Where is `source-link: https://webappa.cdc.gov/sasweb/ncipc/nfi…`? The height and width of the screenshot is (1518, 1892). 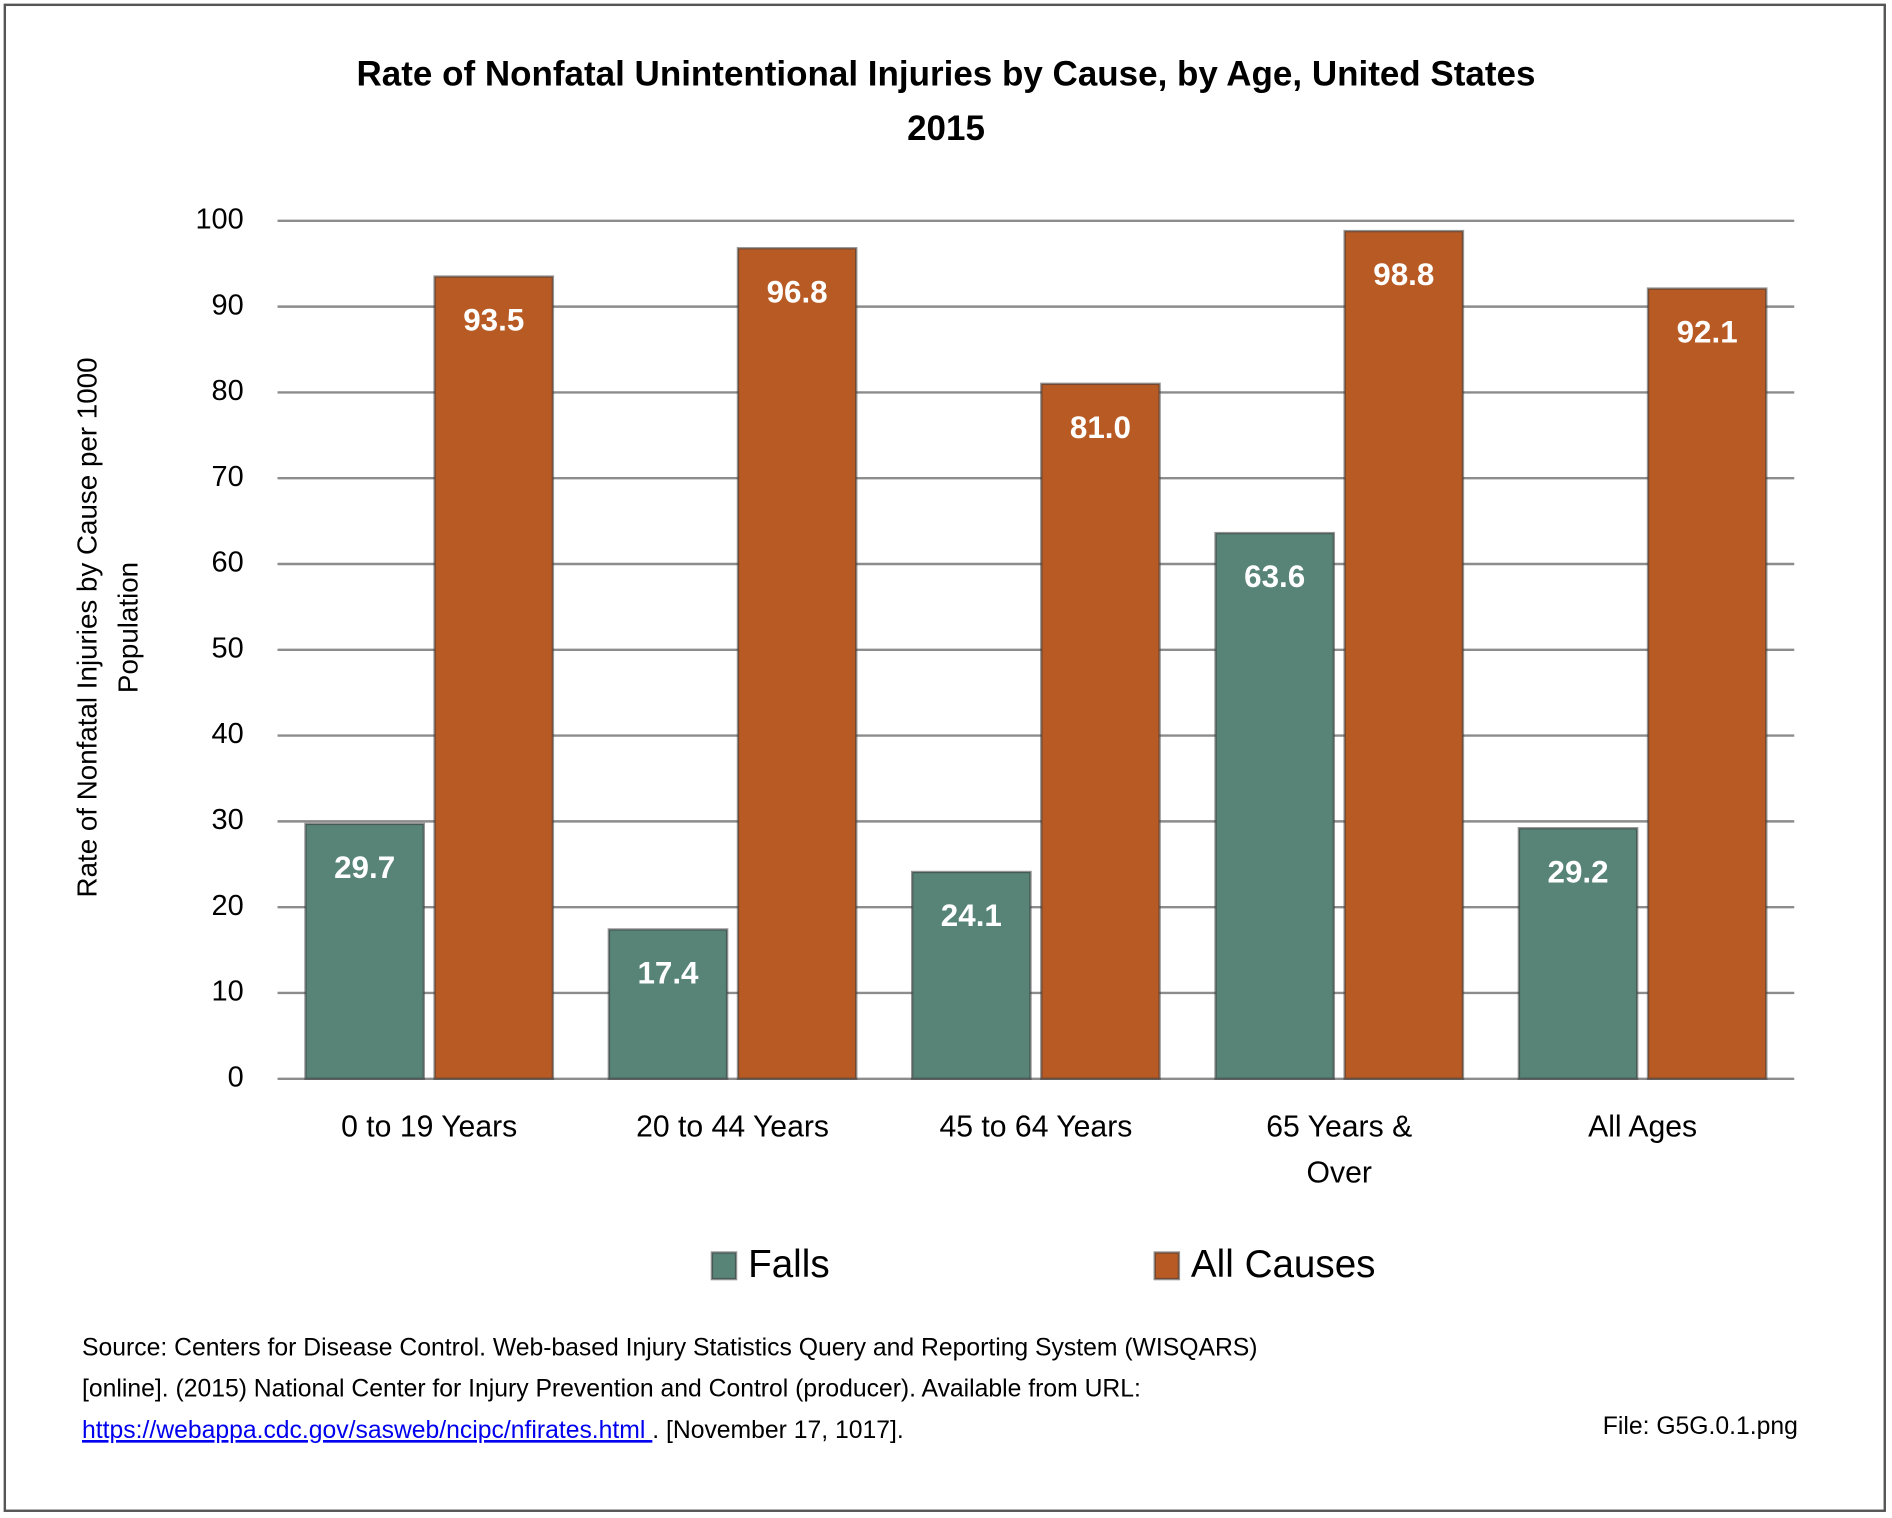 source-link: https://webappa.cdc.gov/sasweb/ncipc/nfi… is located at coordinates (367, 1430).